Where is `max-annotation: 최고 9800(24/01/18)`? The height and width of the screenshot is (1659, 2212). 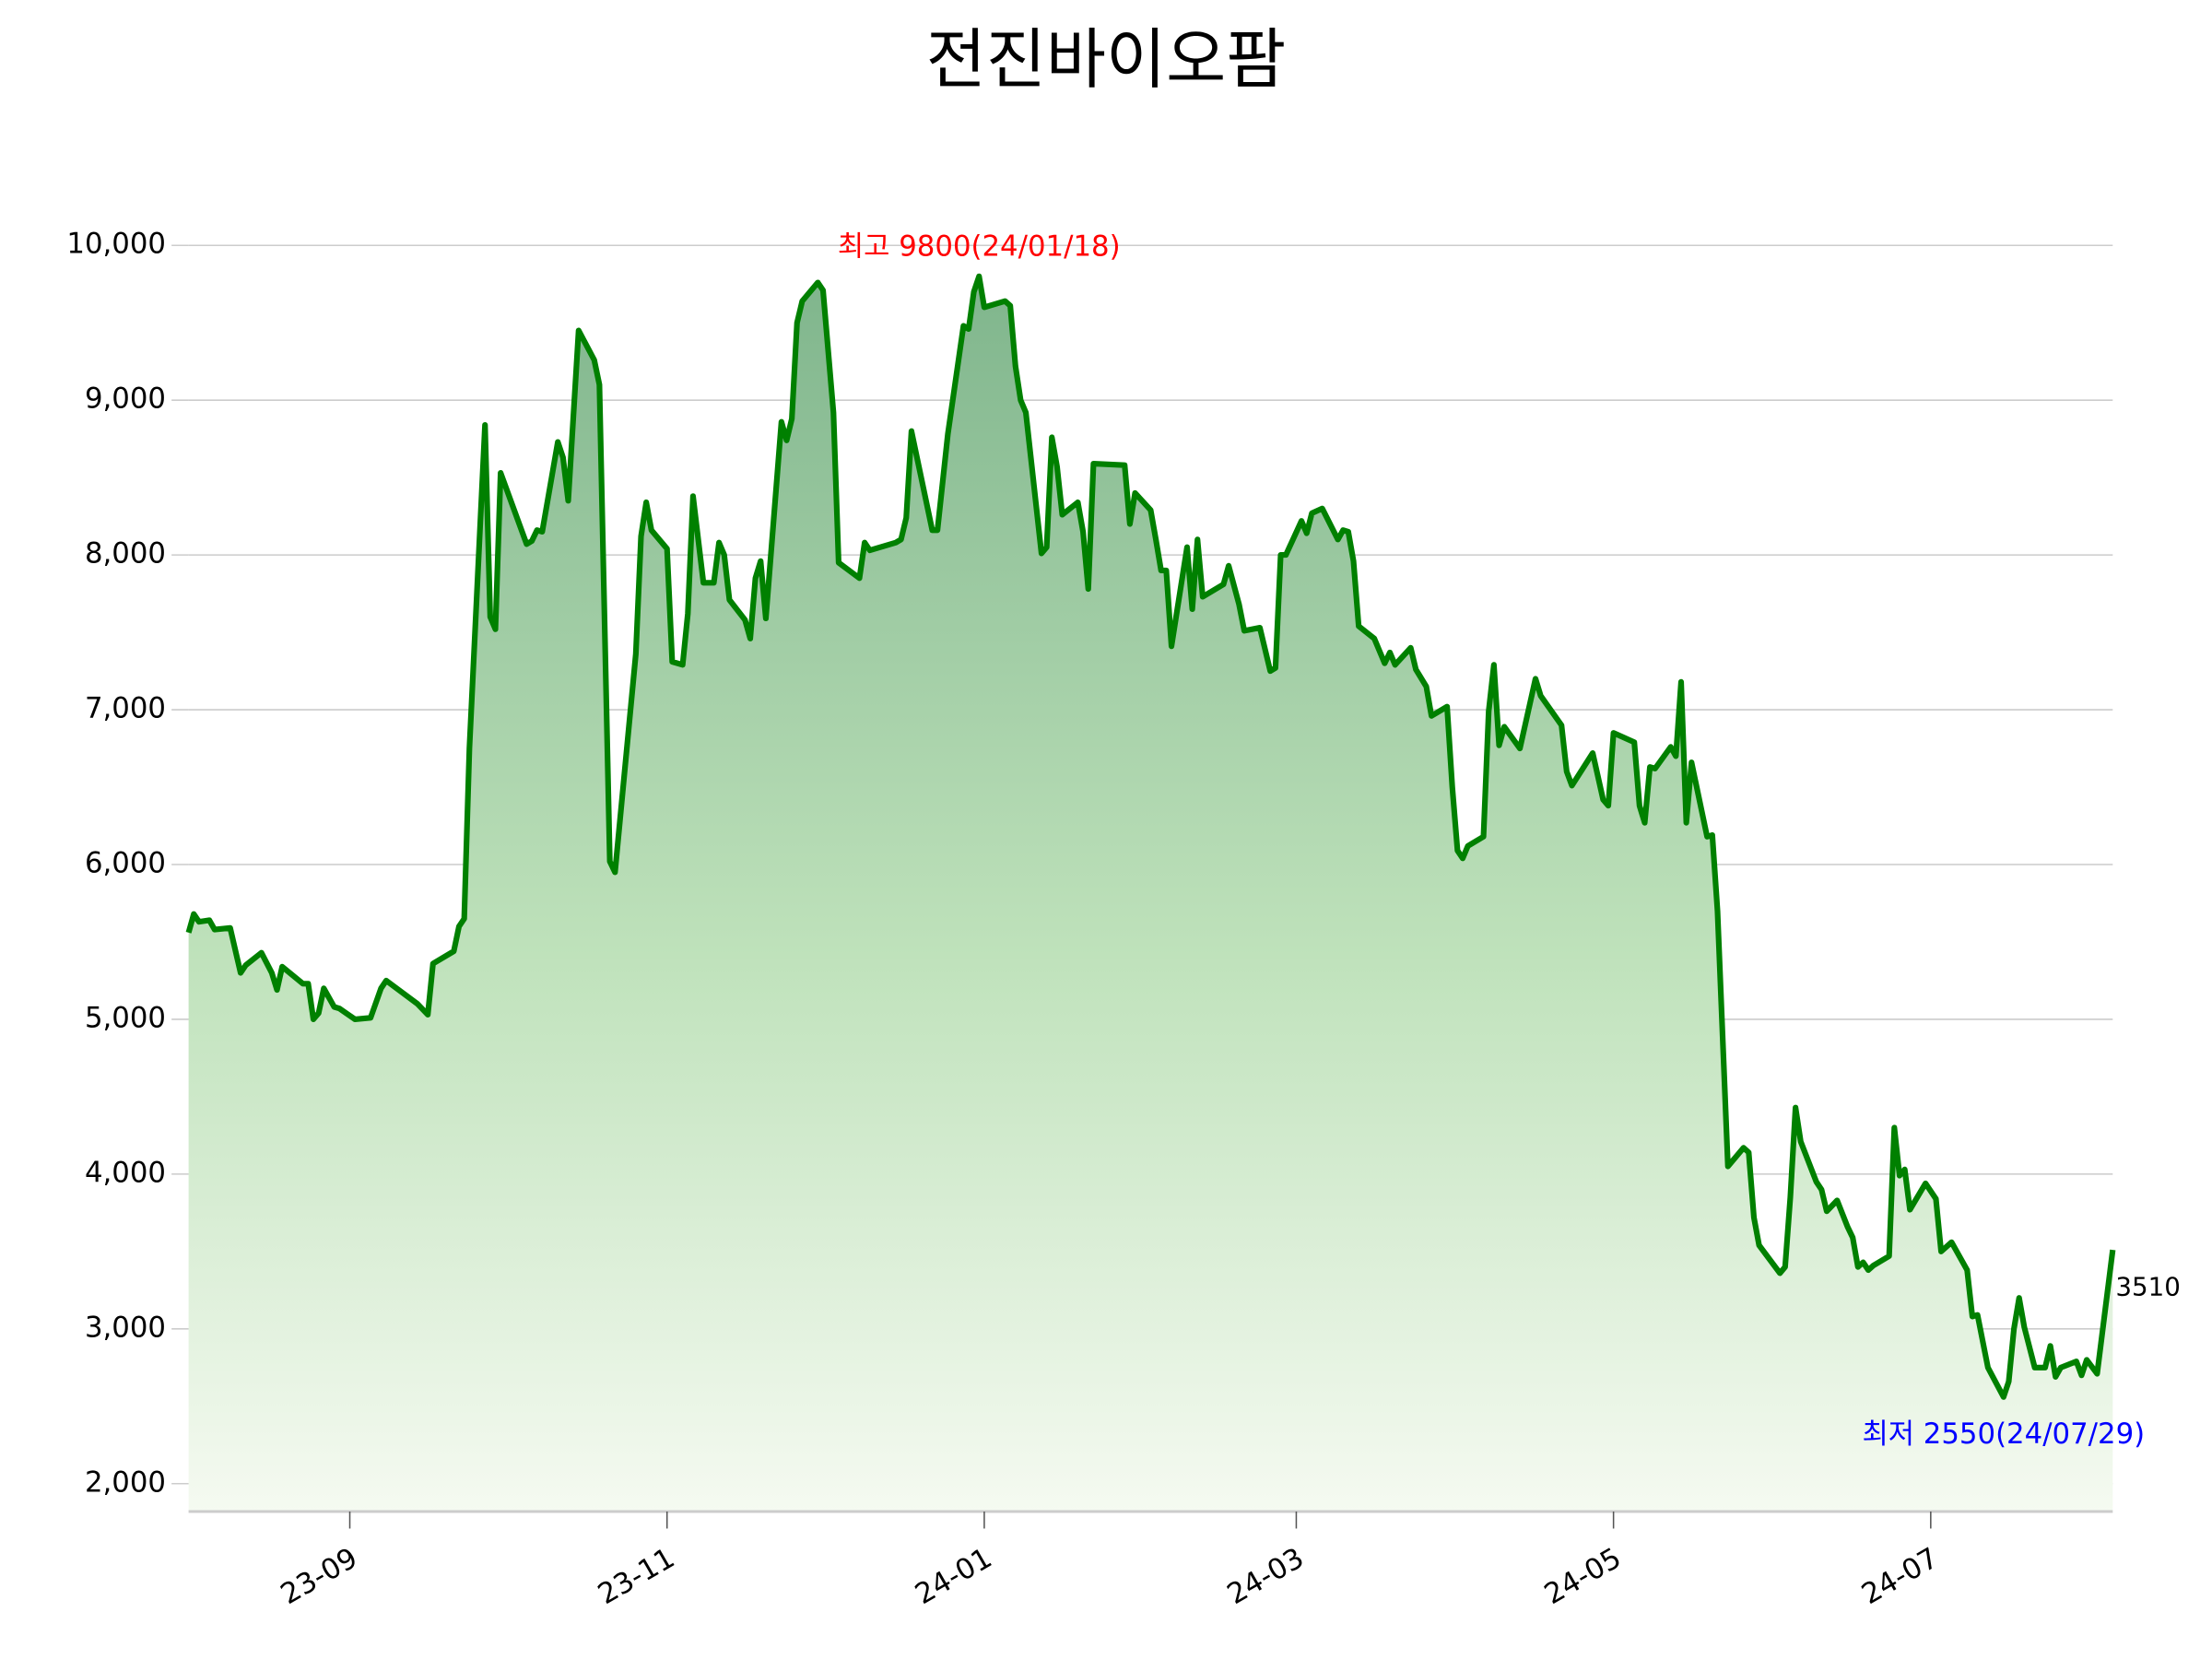
max-annotation: 최고 9800(24/01/18) is located at coordinates (979, 247).